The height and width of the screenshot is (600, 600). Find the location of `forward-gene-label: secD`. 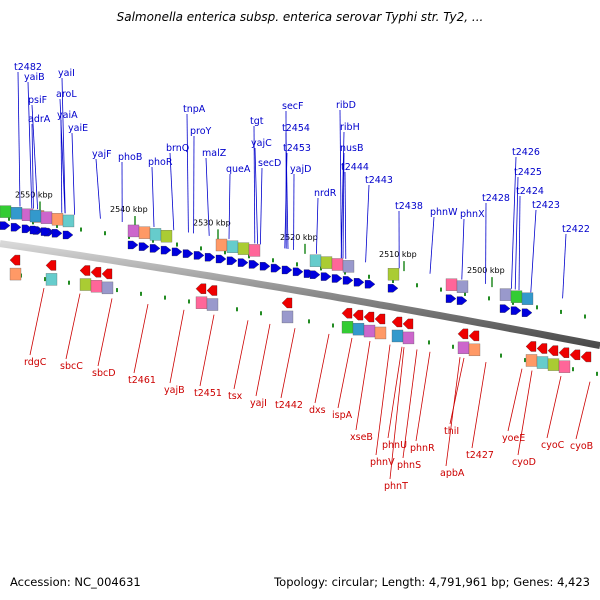

forward-gene-label: secD is located at coordinates (269, 163).